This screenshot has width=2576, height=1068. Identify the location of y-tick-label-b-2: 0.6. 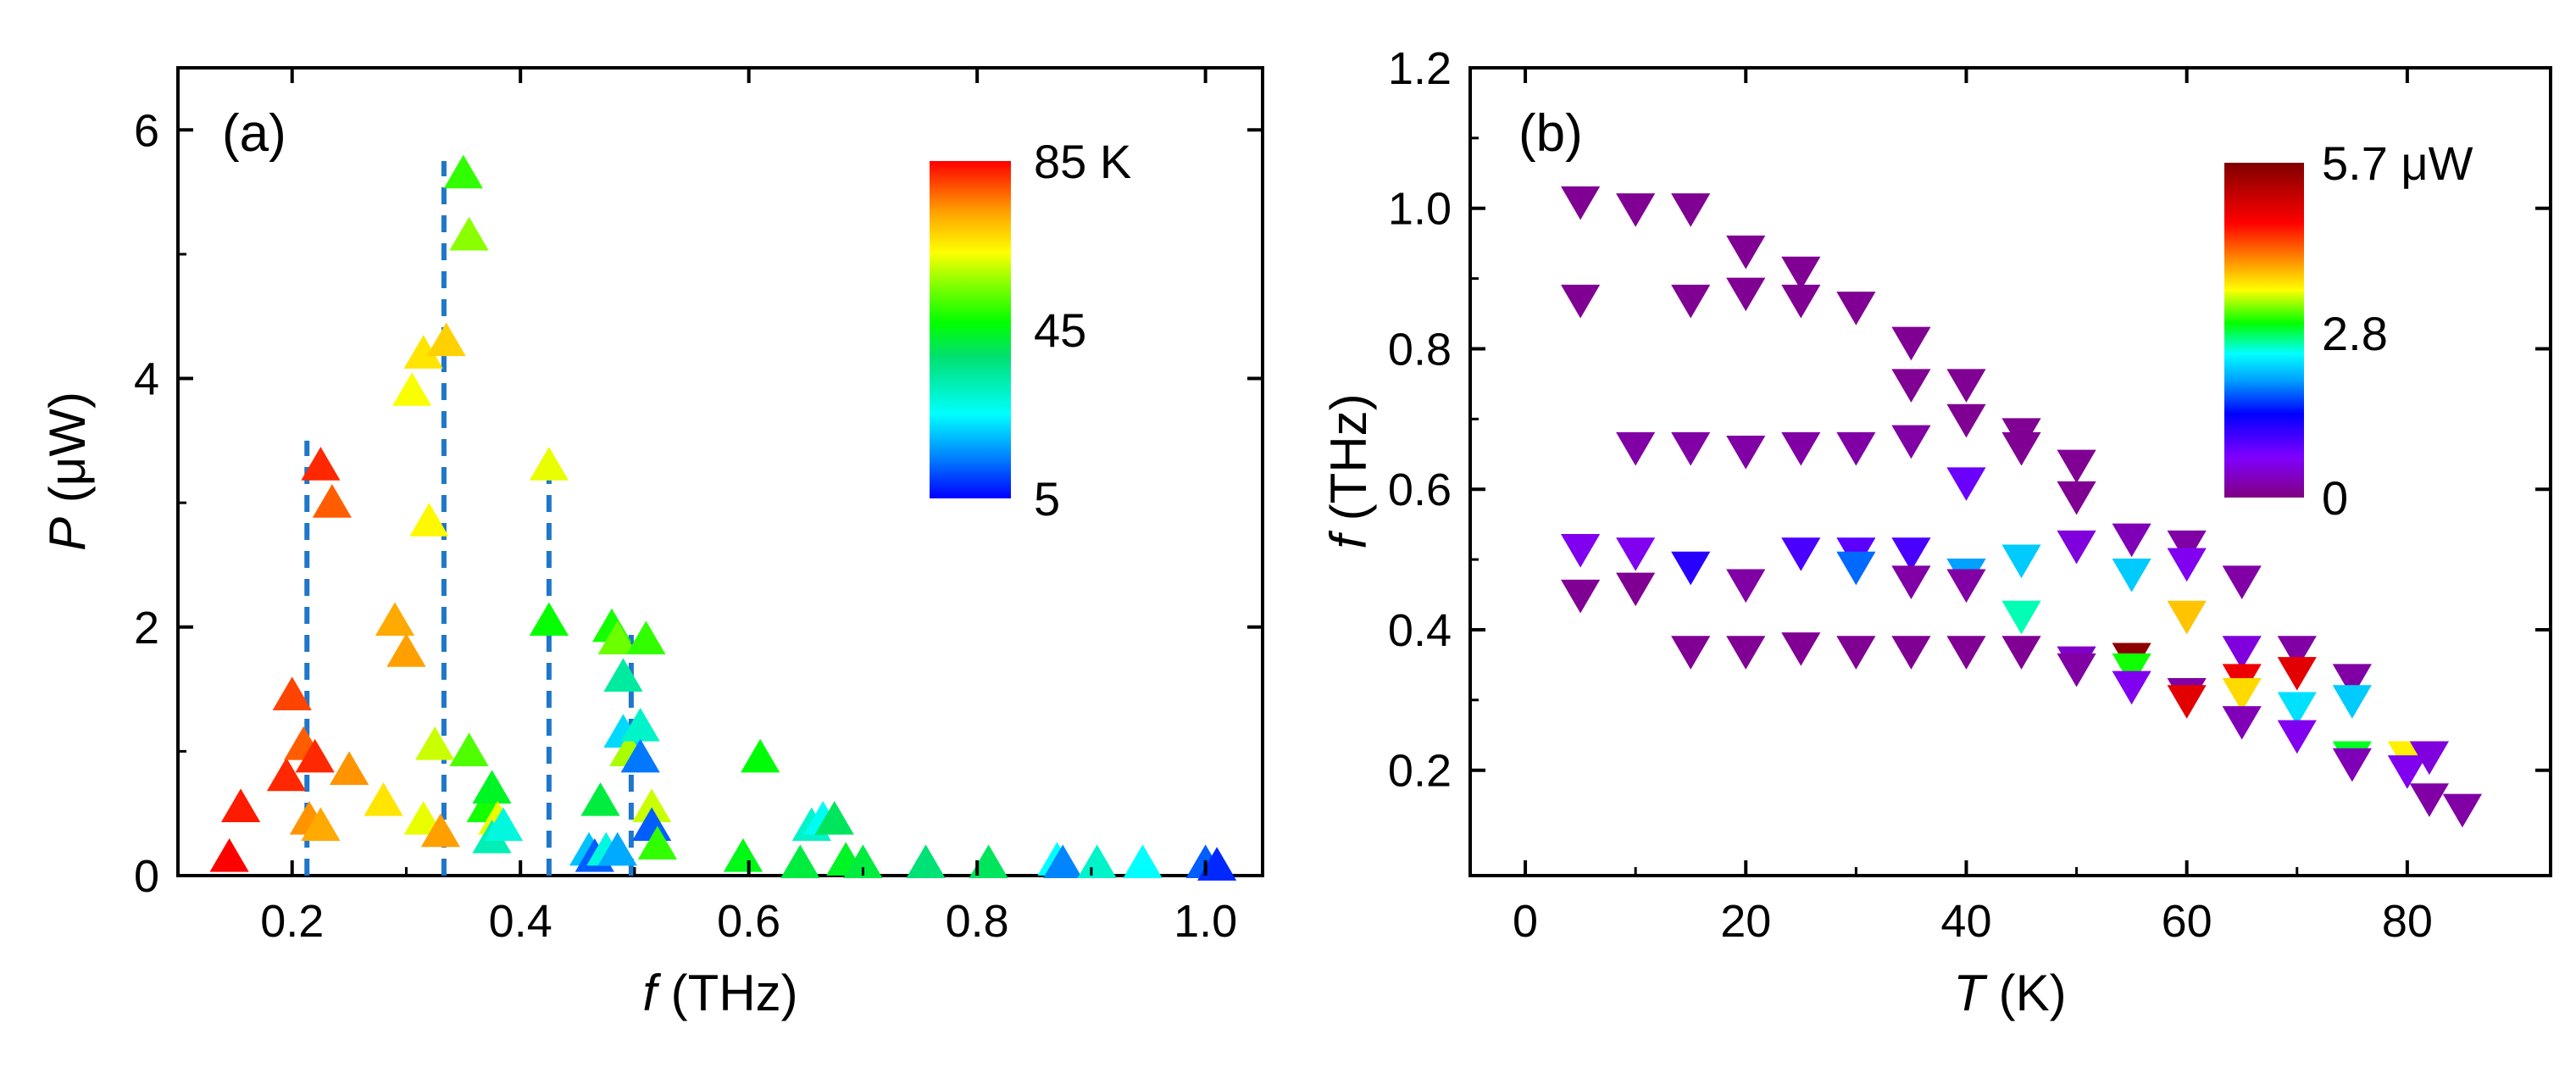
(1420, 489).